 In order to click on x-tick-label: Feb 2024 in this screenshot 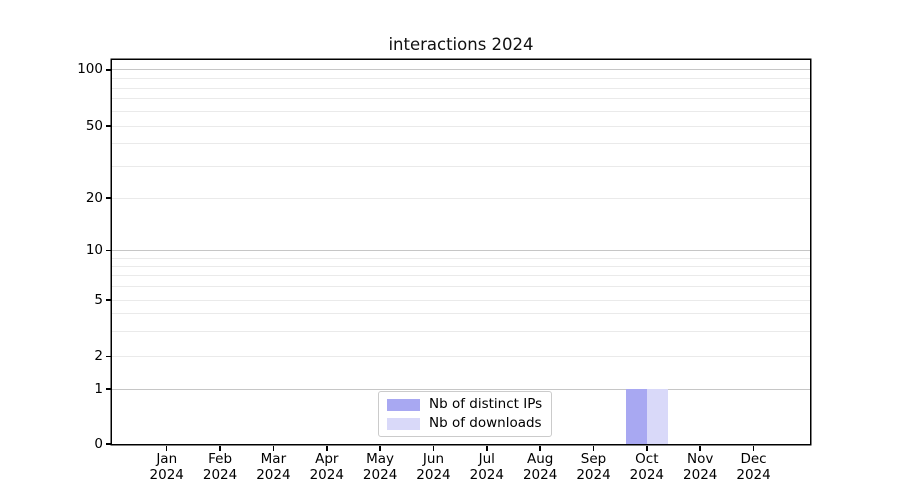, I will do `click(220, 467)`.